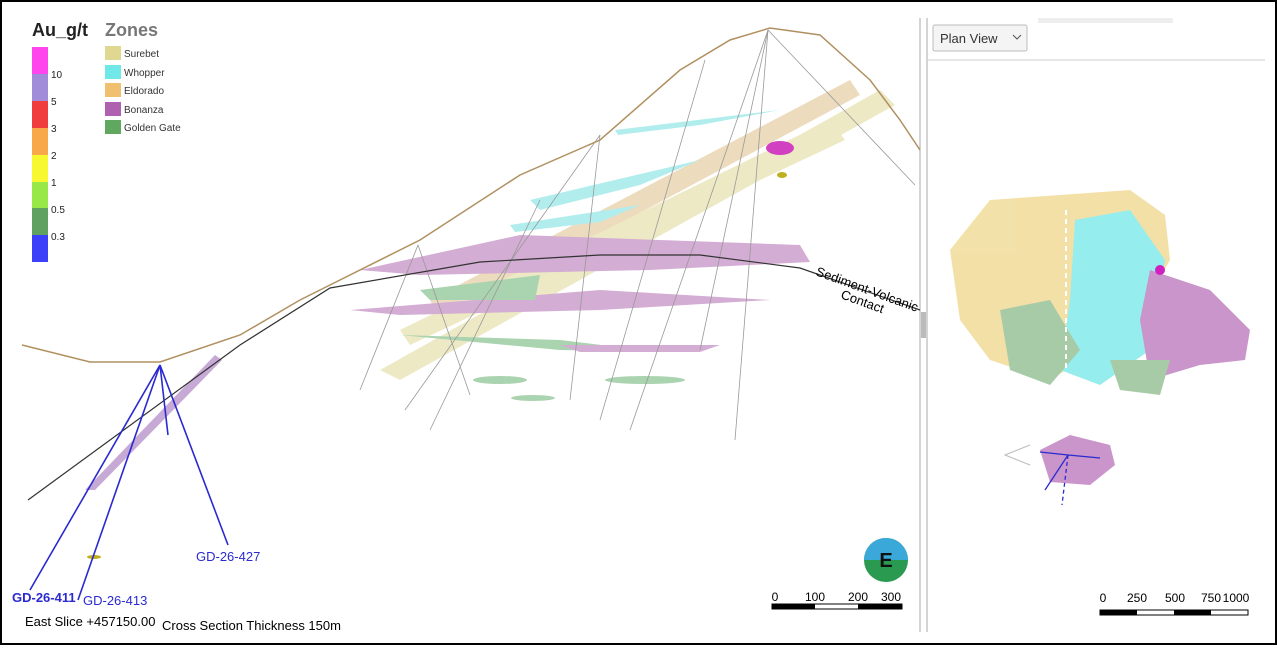 Image resolution: width=1277 pixels, height=650 pixels. I want to click on zone-label: Whopper, so click(144, 73).